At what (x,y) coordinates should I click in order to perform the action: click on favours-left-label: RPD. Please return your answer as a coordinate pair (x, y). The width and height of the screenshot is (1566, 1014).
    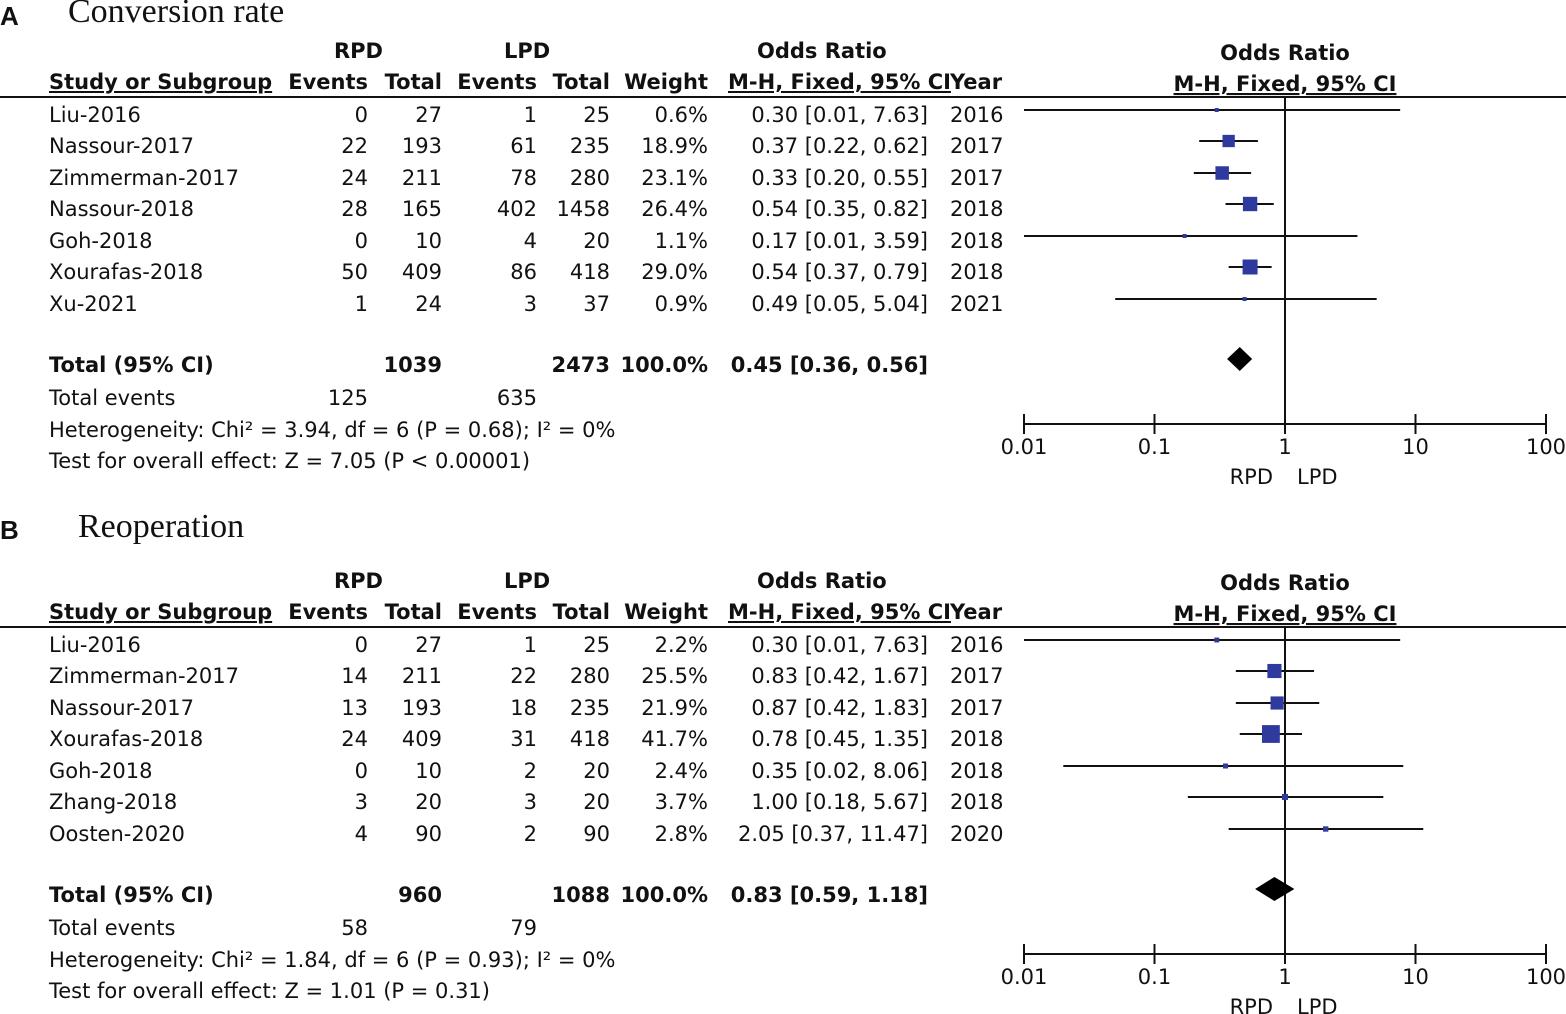
    Looking at the image, I should click on (1251, 1004).